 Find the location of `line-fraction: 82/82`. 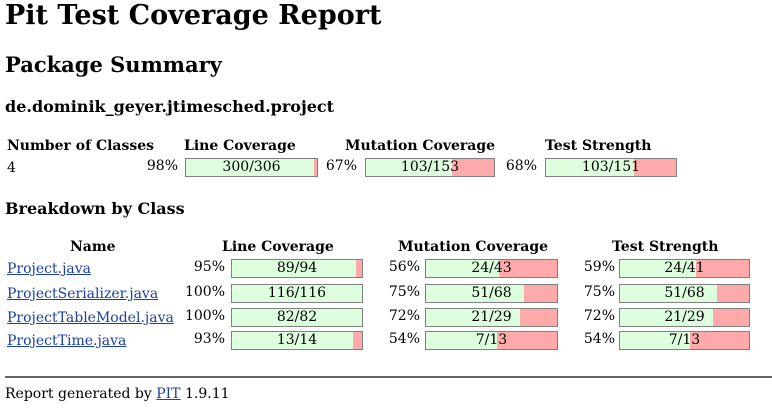

line-fraction: 82/82 is located at coordinates (297, 317).